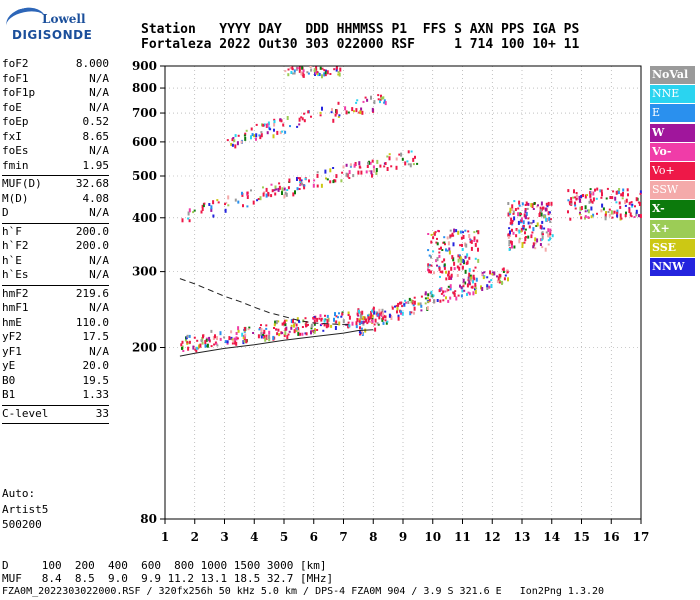 The height and width of the screenshot is (600, 700). I want to click on echo-cluster, so click(280, 329).